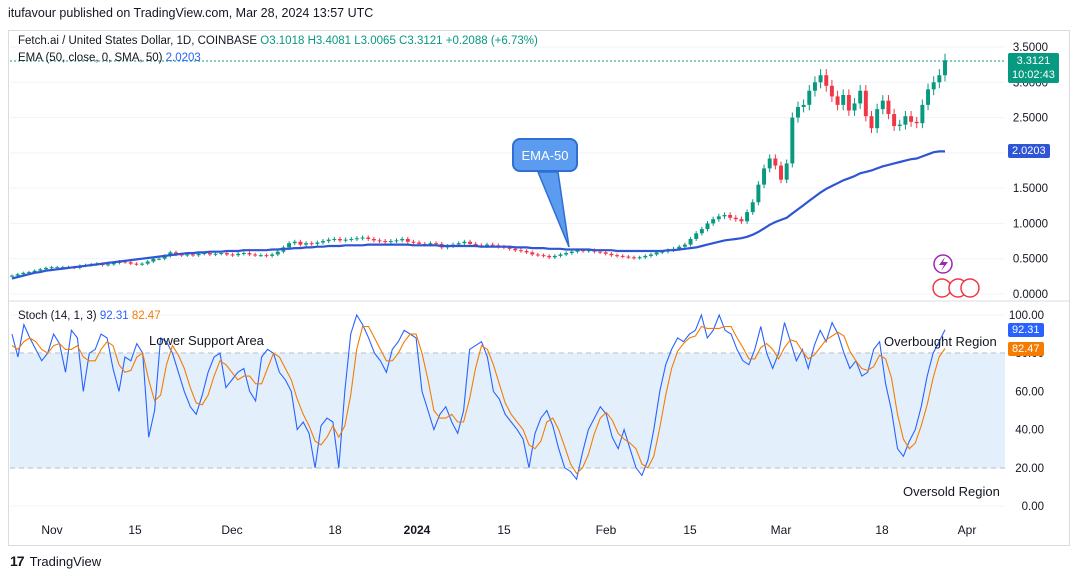  I want to click on time-tick-label: Mar, so click(781, 530).